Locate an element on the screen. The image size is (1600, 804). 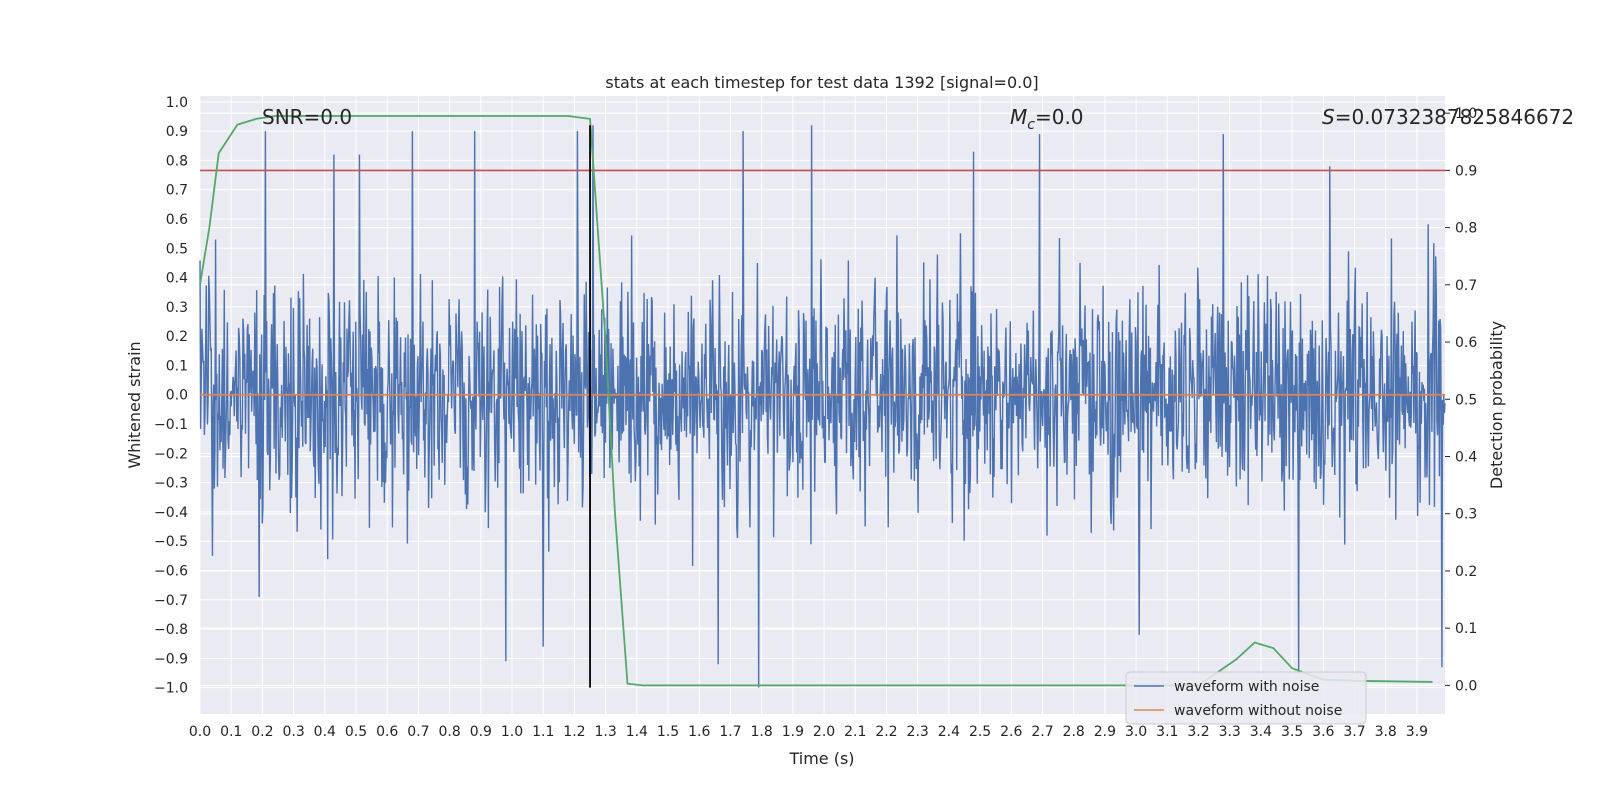
x-tick-label: 1.2 is located at coordinates (574, 732).